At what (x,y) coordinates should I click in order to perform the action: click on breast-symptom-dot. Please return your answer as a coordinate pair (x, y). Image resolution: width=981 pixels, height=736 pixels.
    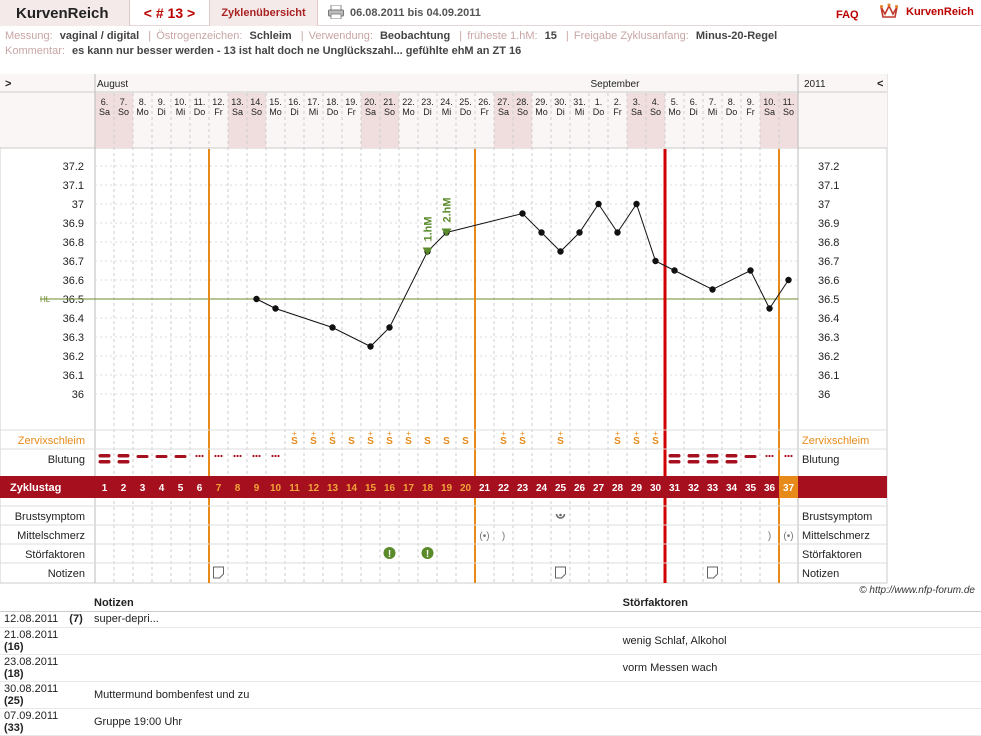
    Looking at the image, I should click on (560, 515).